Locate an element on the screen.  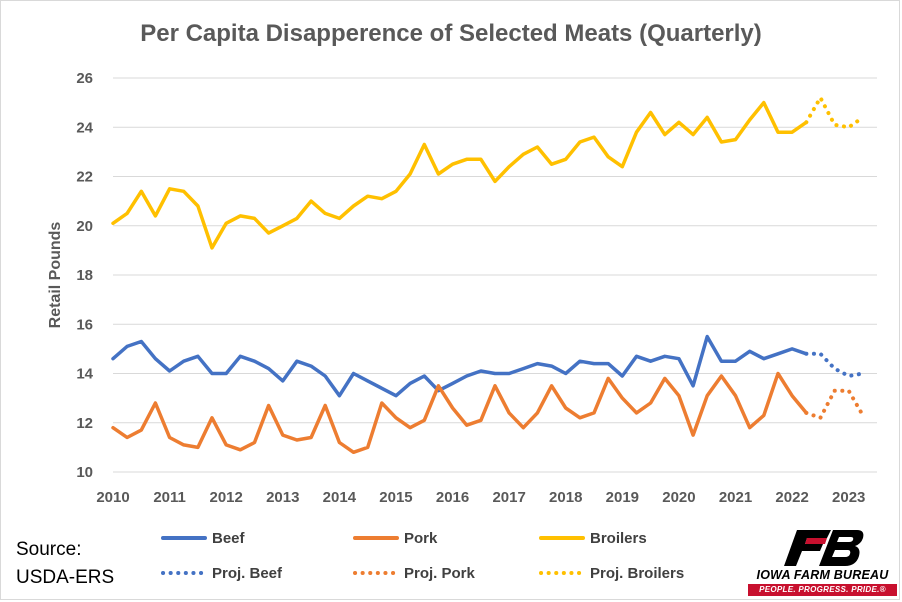
x-tick-label: 2019 is located at coordinates (622, 497).